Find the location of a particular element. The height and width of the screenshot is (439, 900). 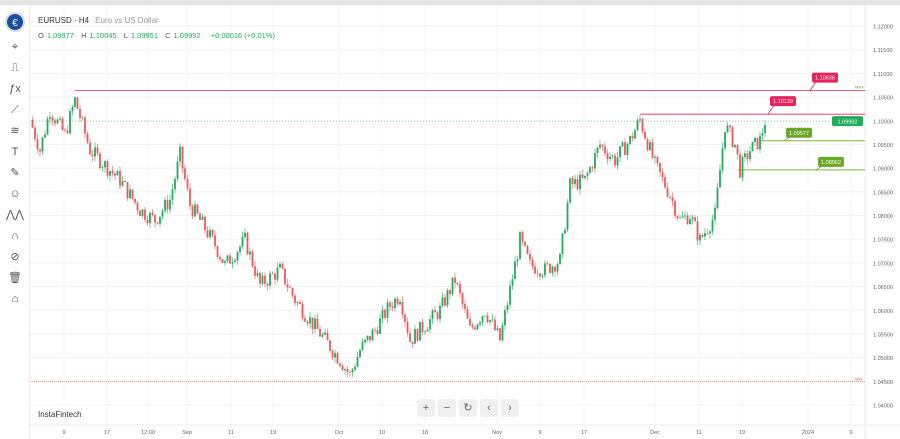

scroll-left-button: ‹ is located at coordinates (489, 408).